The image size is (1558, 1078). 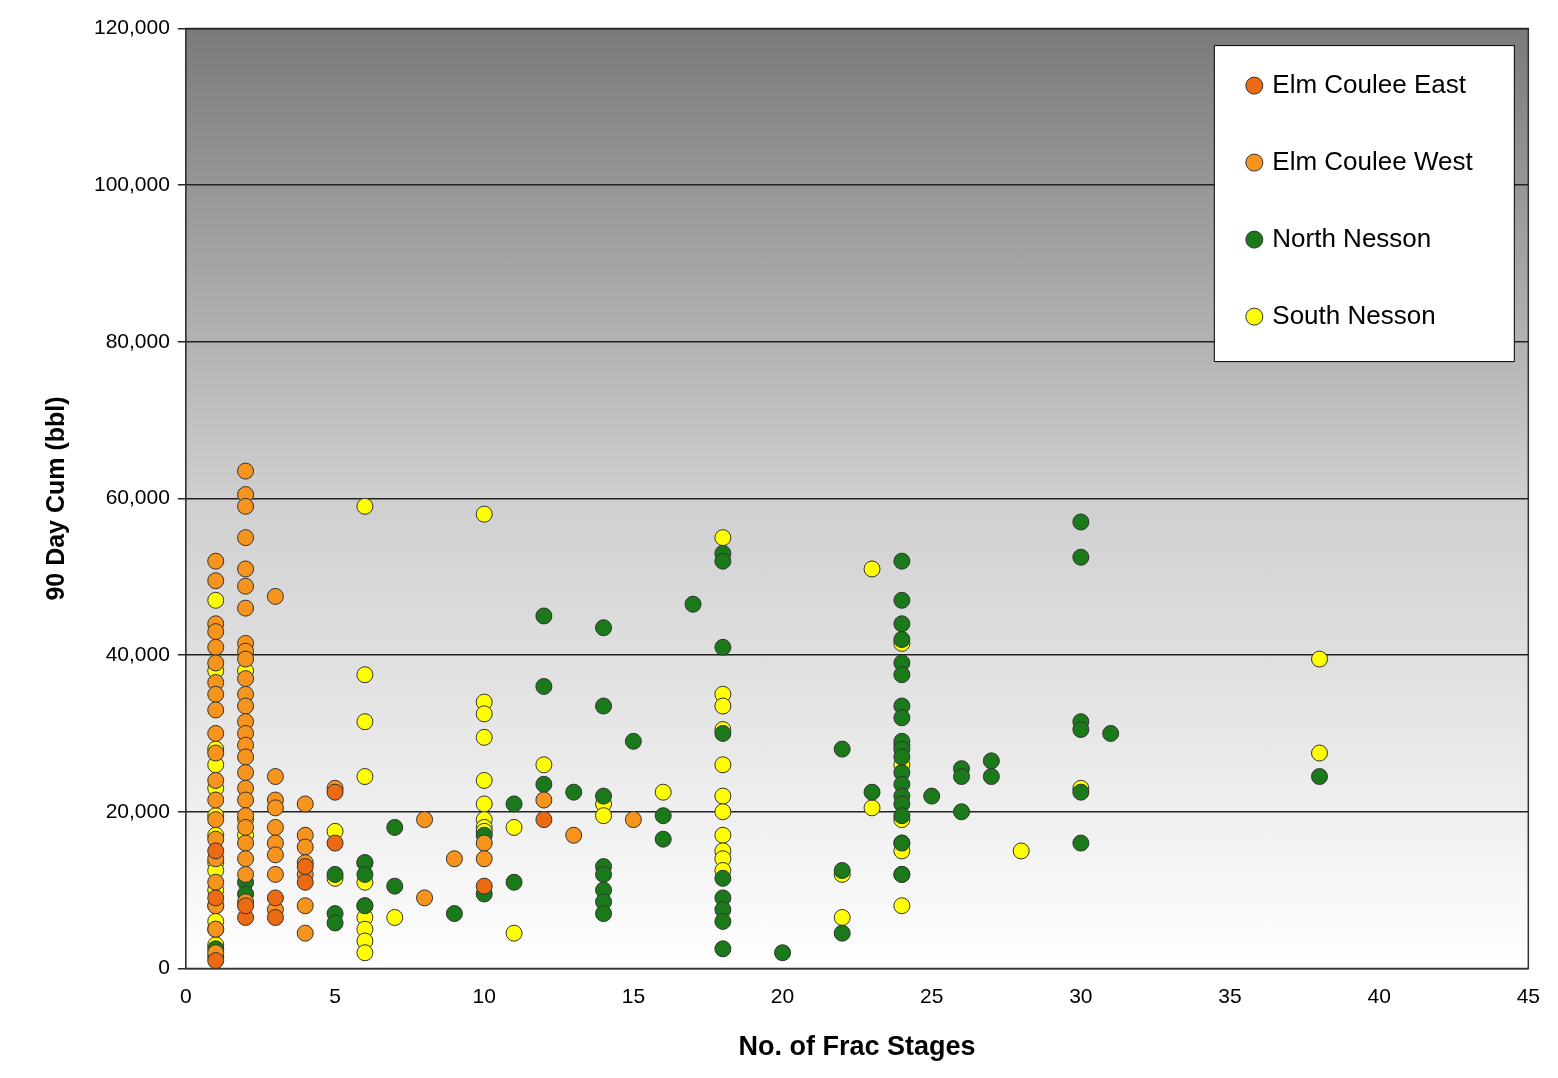 What do you see at coordinates (1373, 160) in the screenshot?
I see `legend-label: Elm Coulee West` at bounding box center [1373, 160].